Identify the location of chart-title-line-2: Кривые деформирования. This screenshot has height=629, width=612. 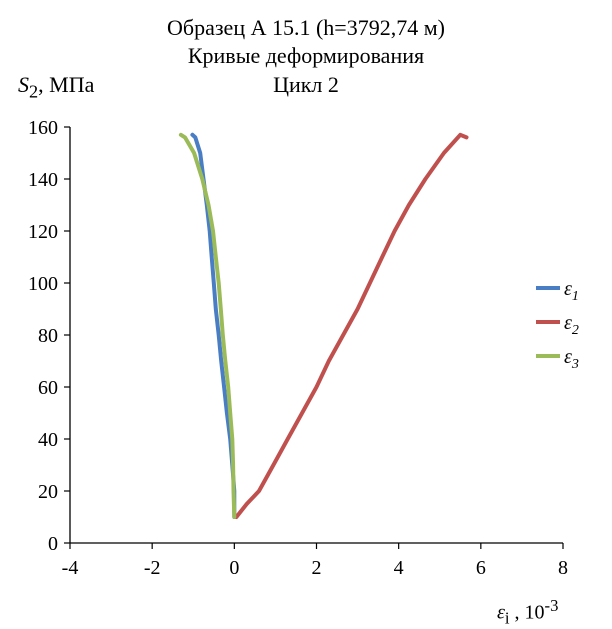
(306, 55).